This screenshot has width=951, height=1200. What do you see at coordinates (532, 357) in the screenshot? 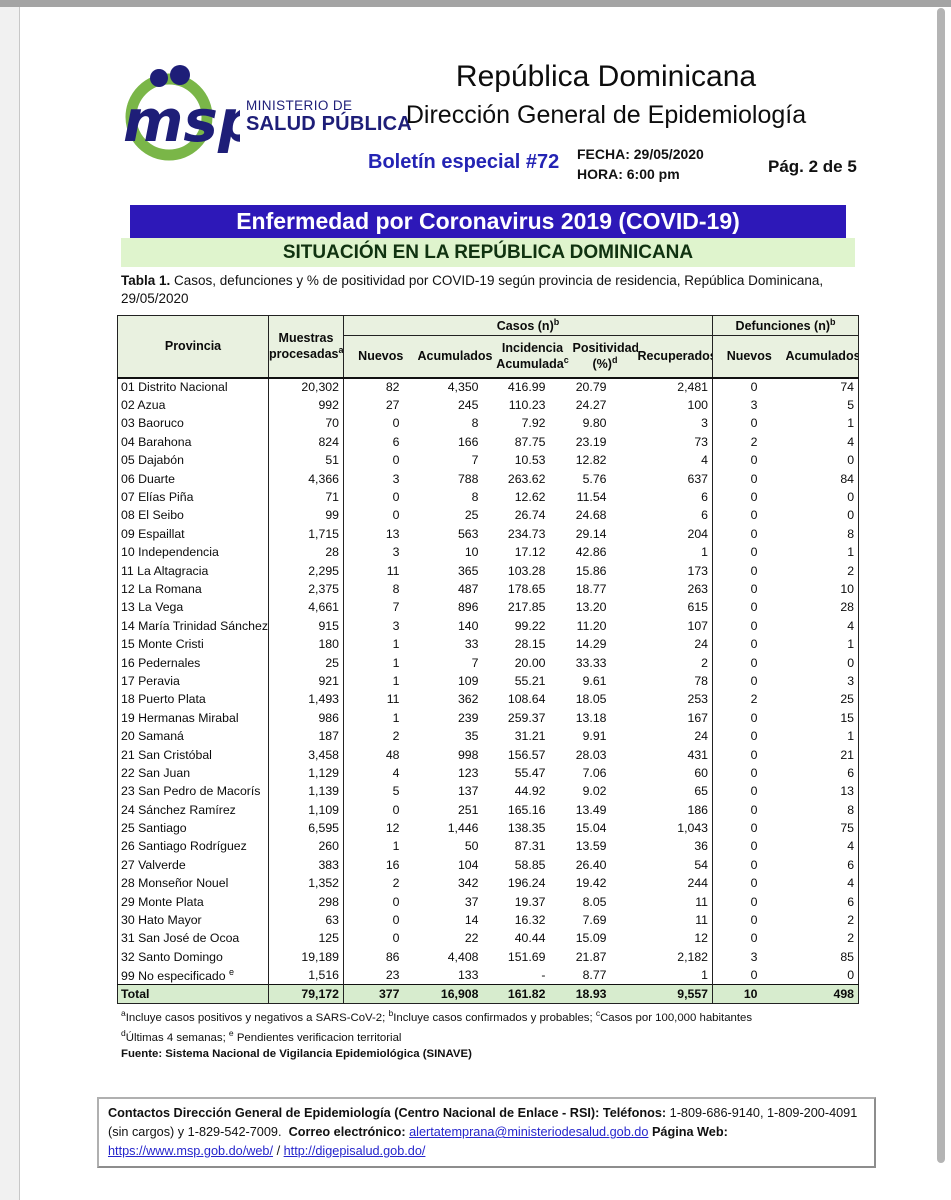
I see `col-header-incidencia: Incidencia Acumuladac` at bounding box center [532, 357].